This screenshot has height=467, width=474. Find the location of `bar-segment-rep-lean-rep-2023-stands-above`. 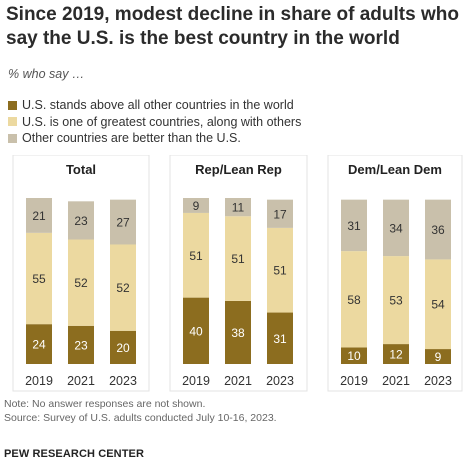

bar-segment-rep-lean-rep-2023-stands-above is located at coordinates (280, 338).